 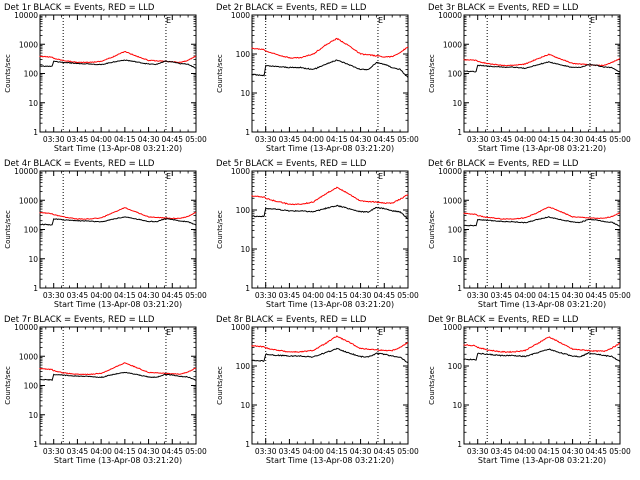 I want to click on panel-title: Det 5r BLACK = Events, RED = LLD, so click(x=291, y=164).